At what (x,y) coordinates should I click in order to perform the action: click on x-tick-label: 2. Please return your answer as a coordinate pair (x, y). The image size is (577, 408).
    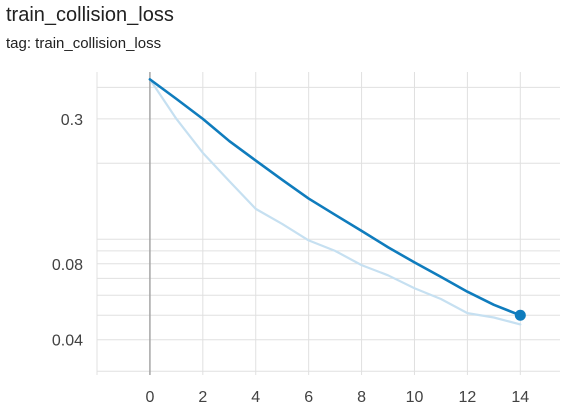
    Looking at the image, I should click on (202, 397).